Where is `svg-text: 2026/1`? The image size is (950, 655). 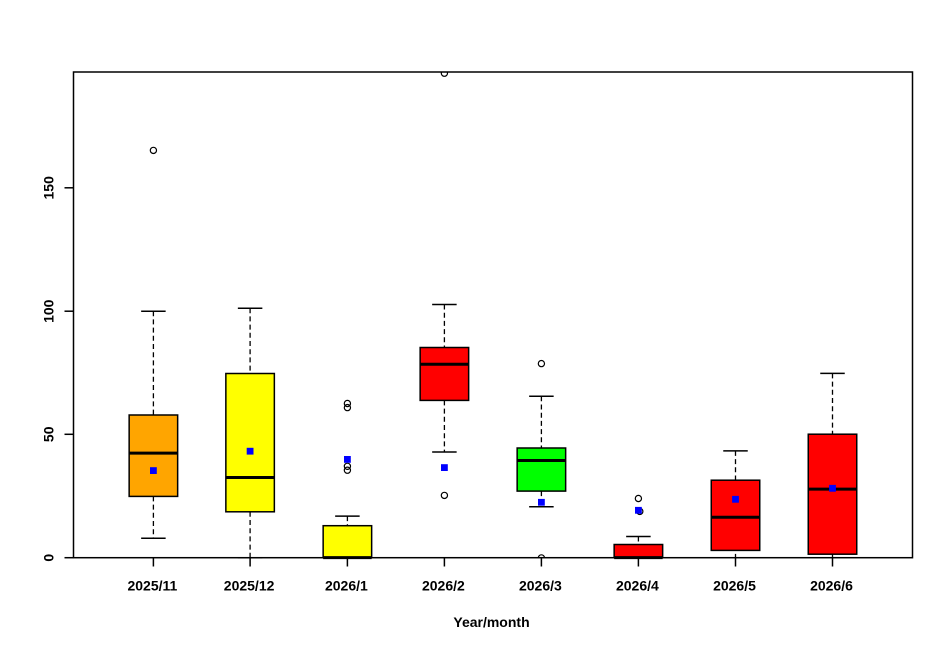
svg-text: 2026/1 is located at coordinates (346, 586).